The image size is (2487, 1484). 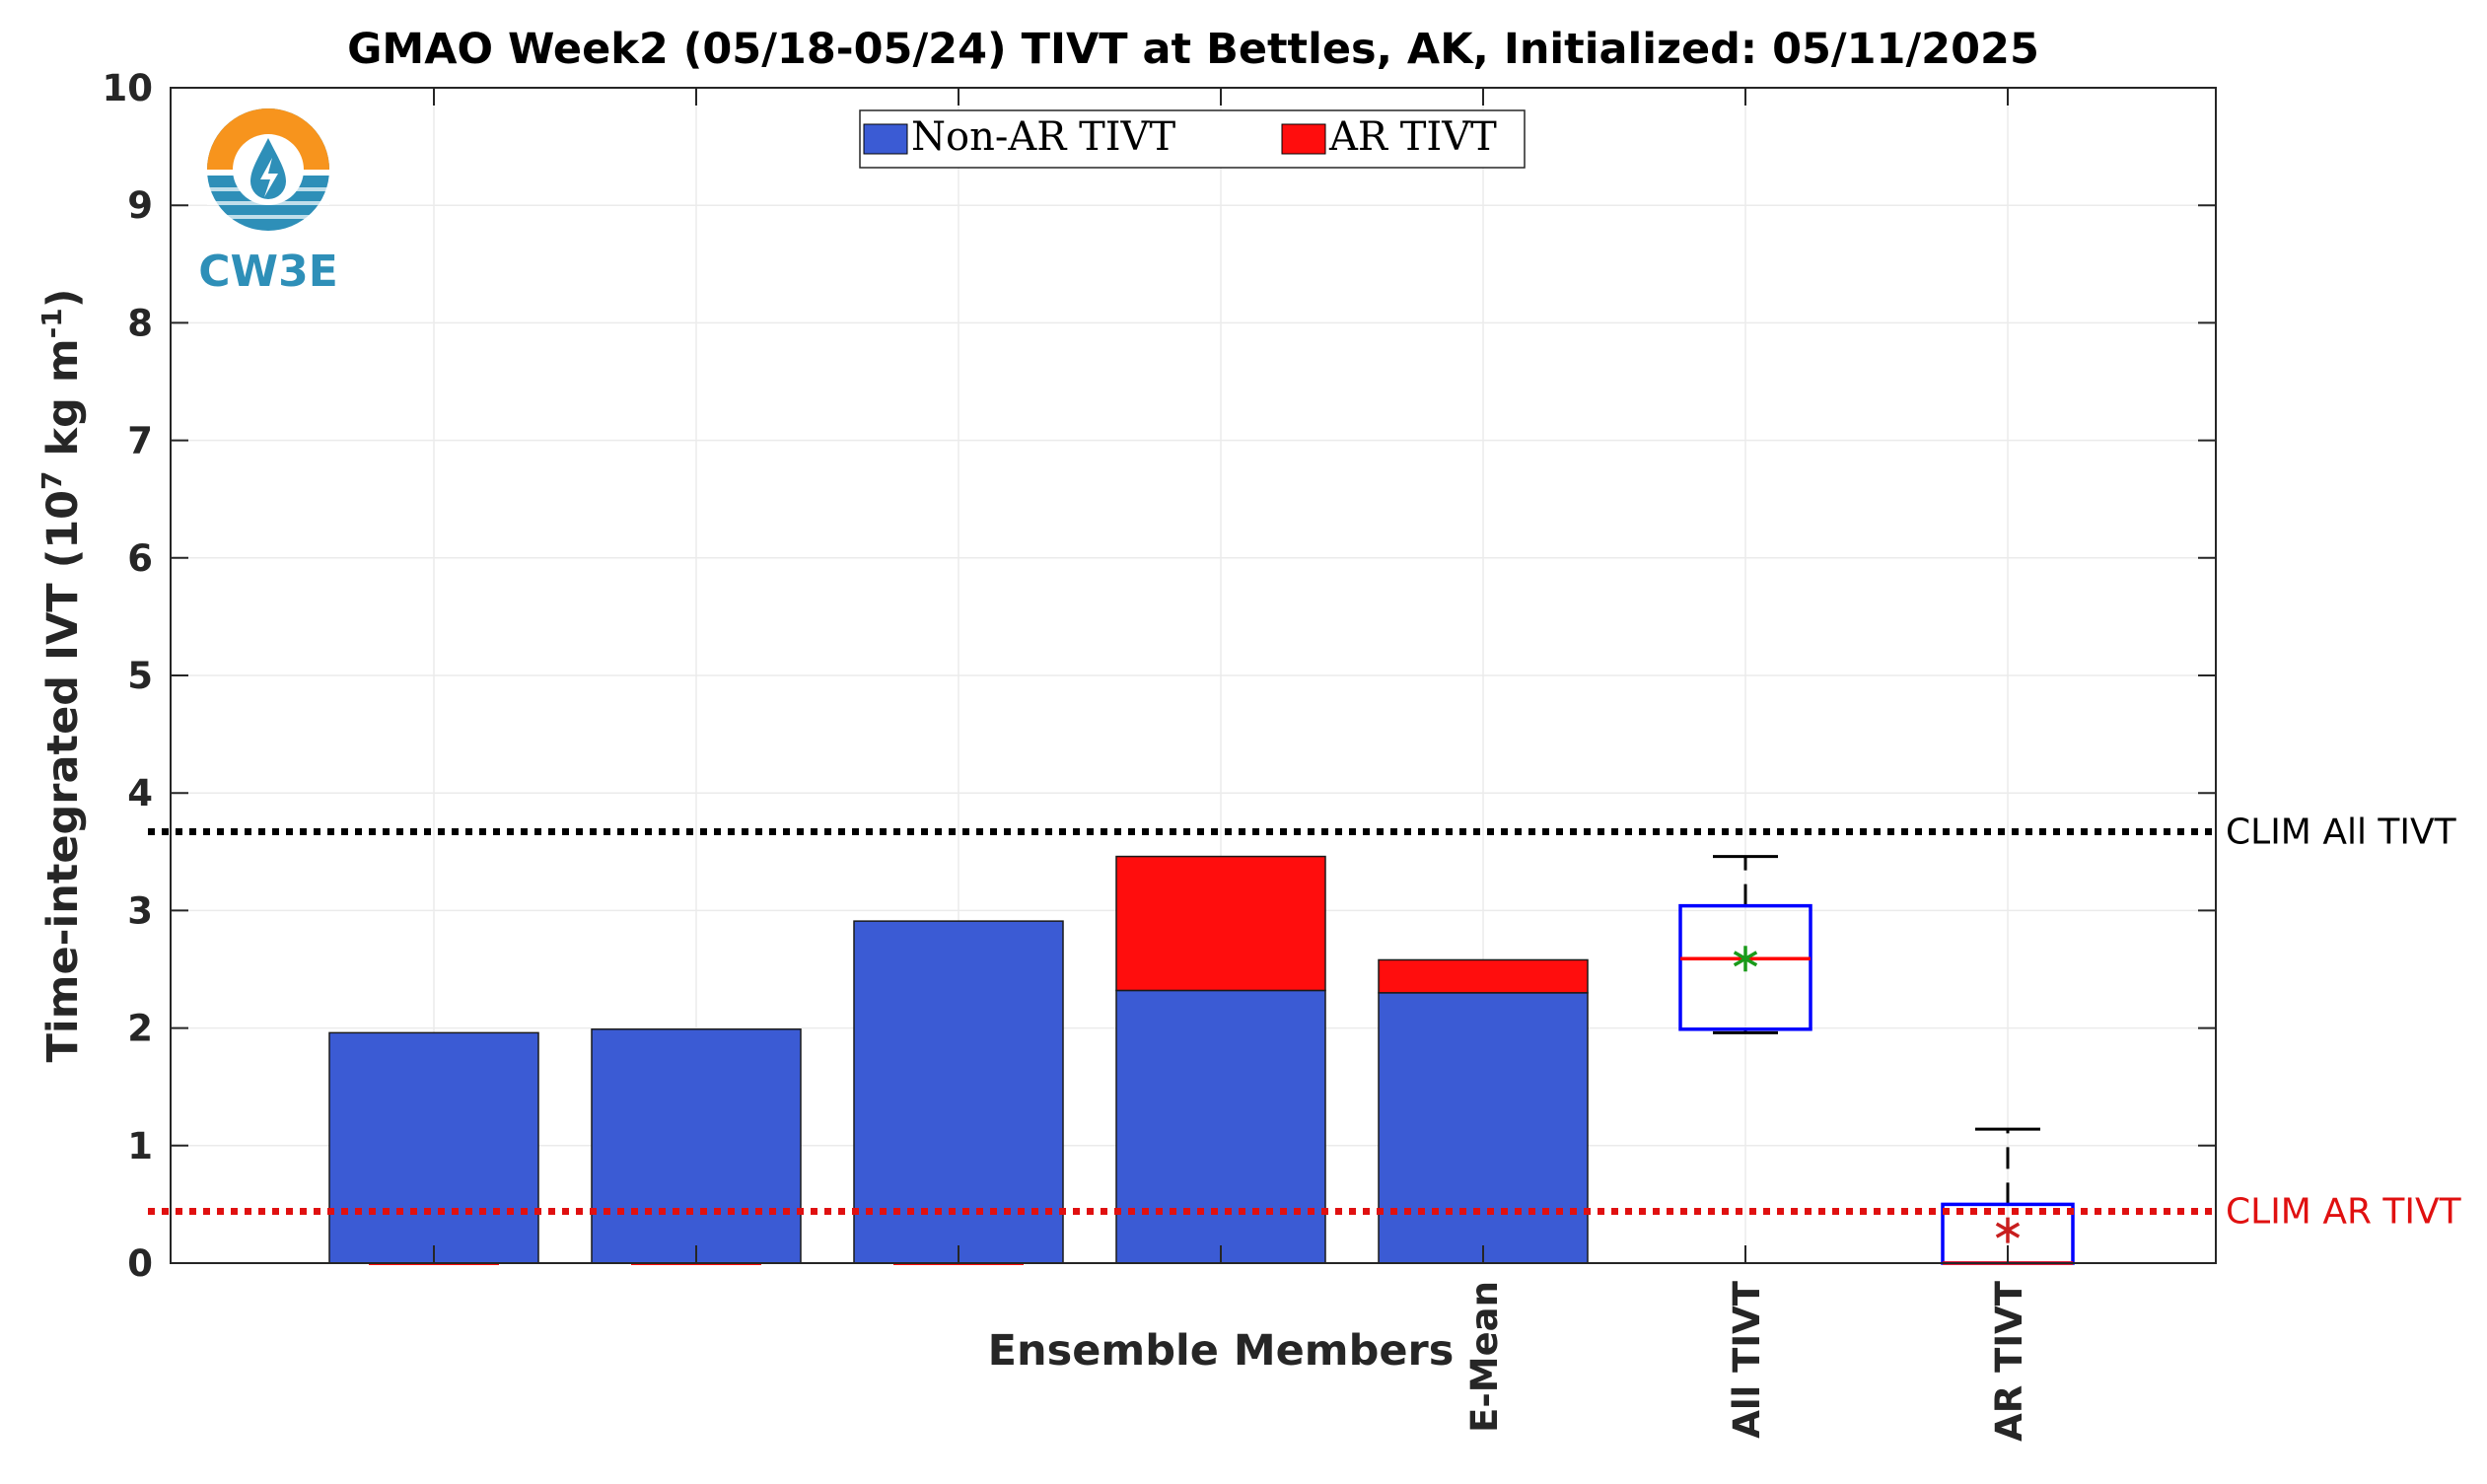 What do you see at coordinates (140, 793) in the screenshot?
I see `y-tick-label: 4` at bounding box center [140, 793].